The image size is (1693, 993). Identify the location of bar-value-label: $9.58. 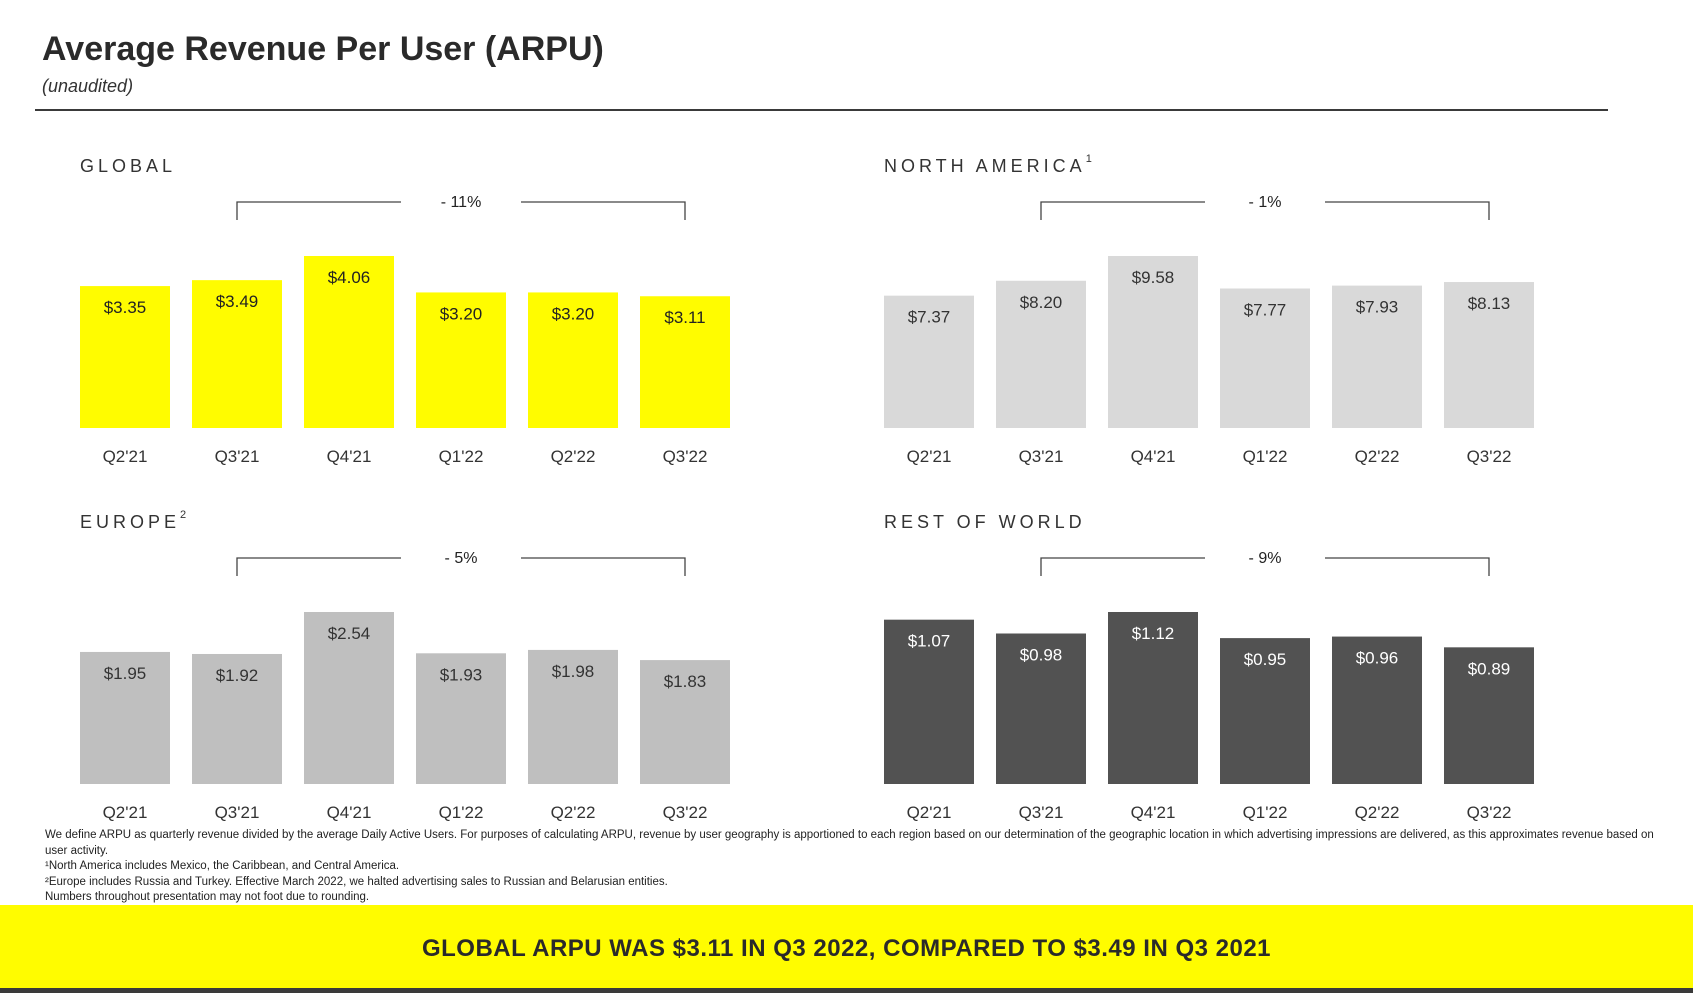
(1153, 277).